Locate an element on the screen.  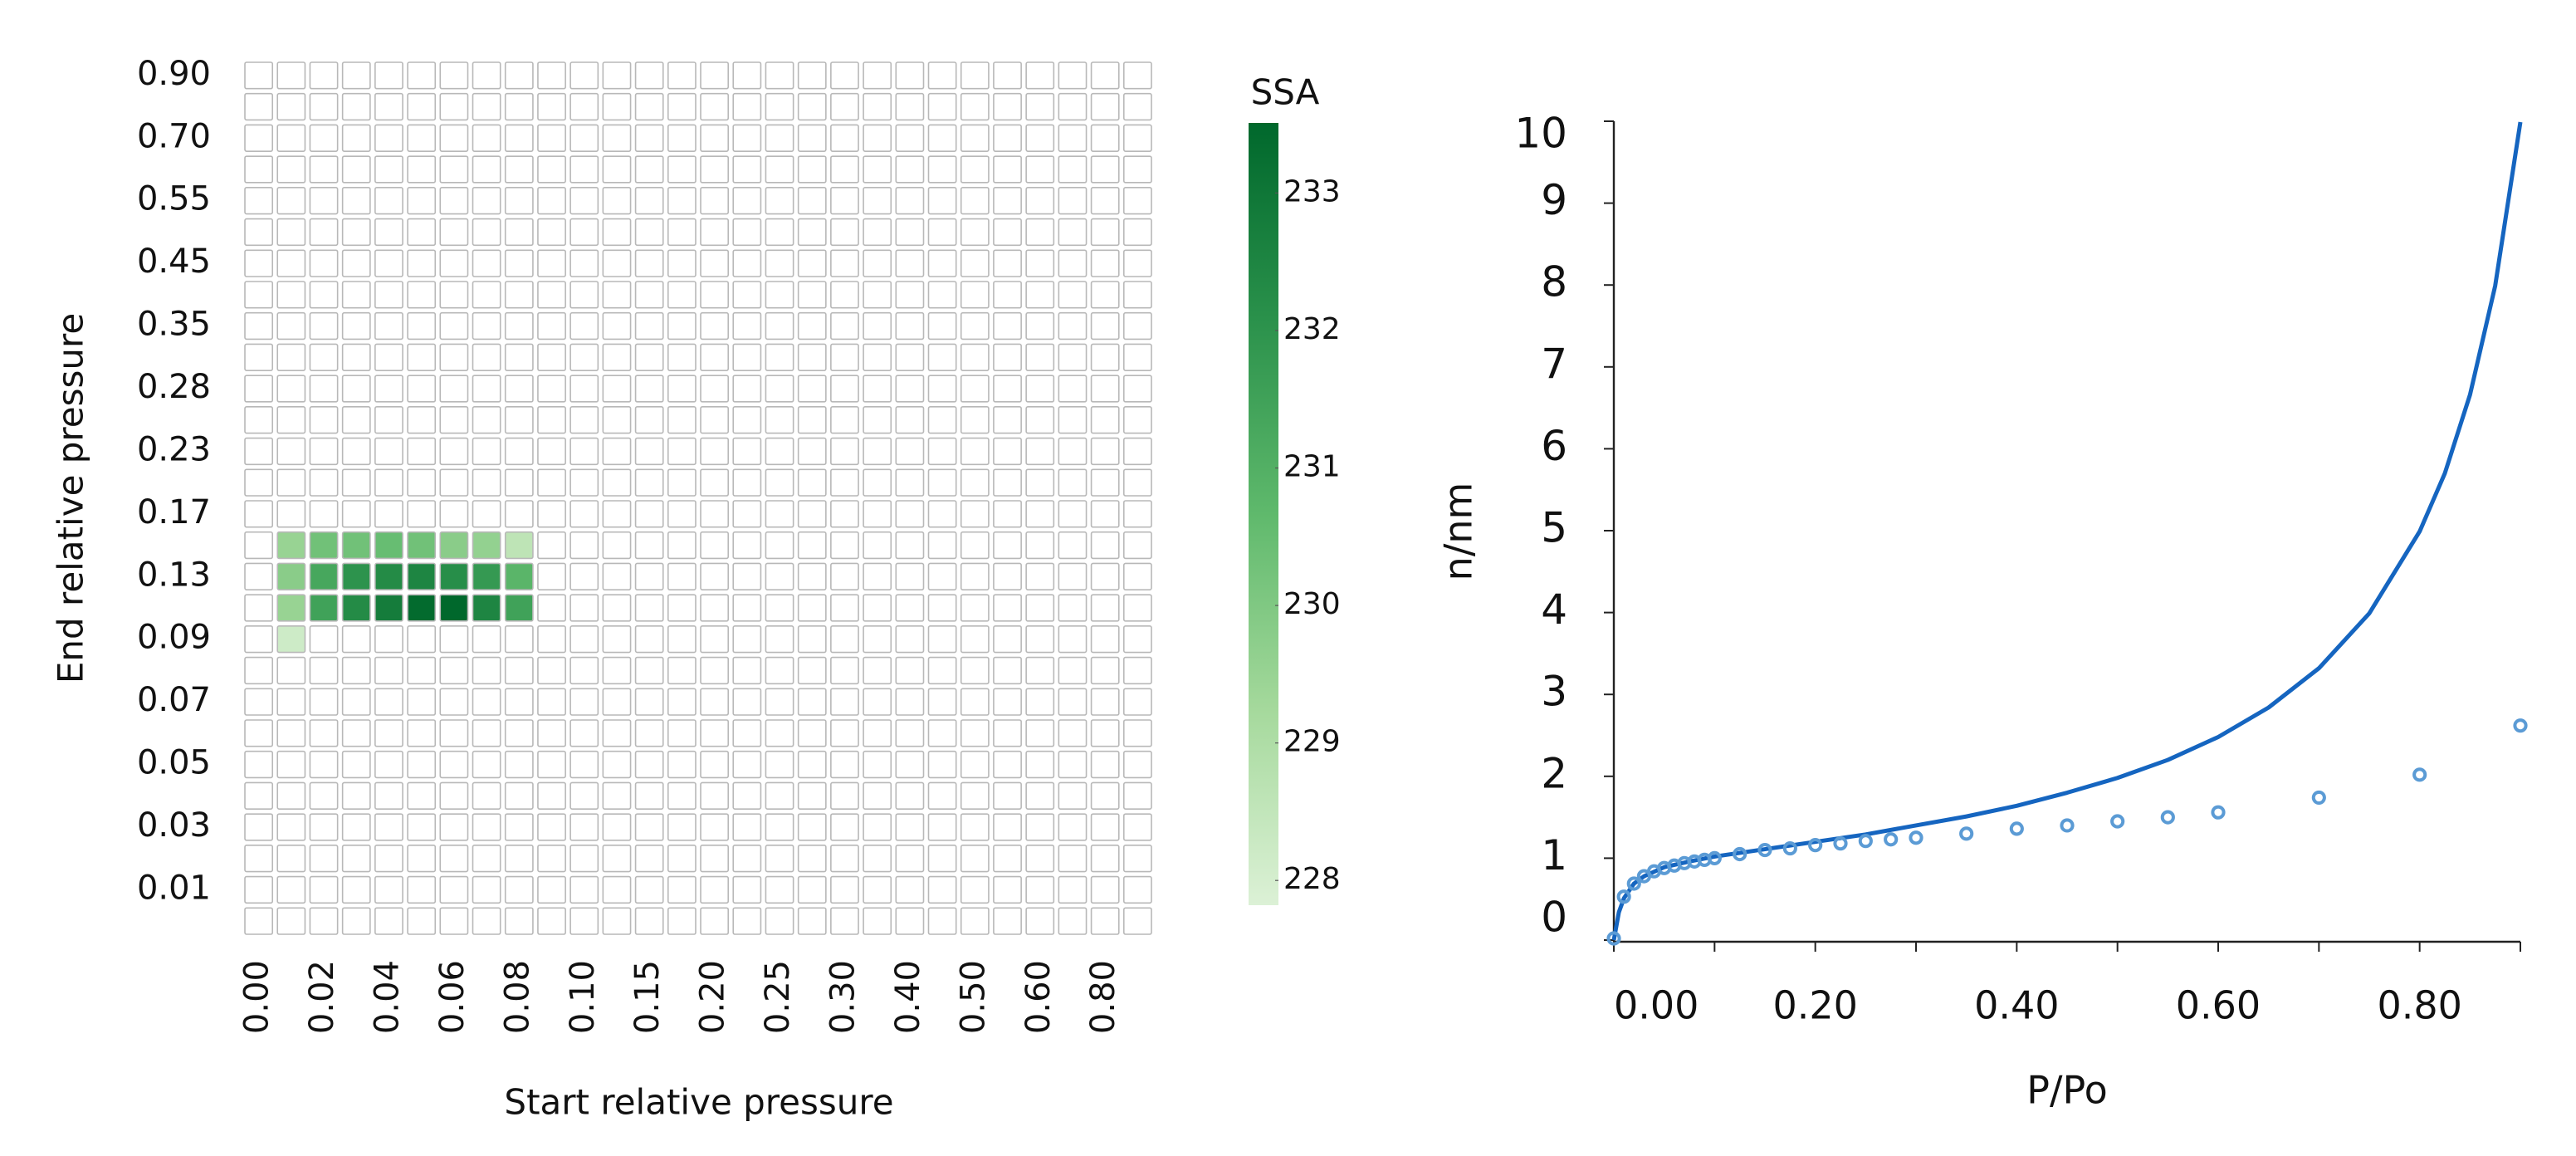
y-tick-label: 0.17 is located at coordinates (174, 512).